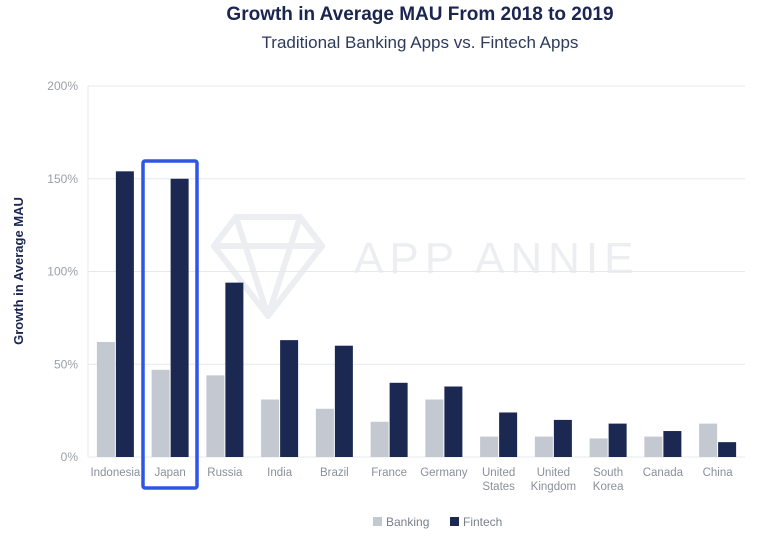 This screenshot has width=760, height=540. What do you see at coordinates (718, 473) in the screenshot?
I see `x-tick-label: China` at bounding box center [718, 473].